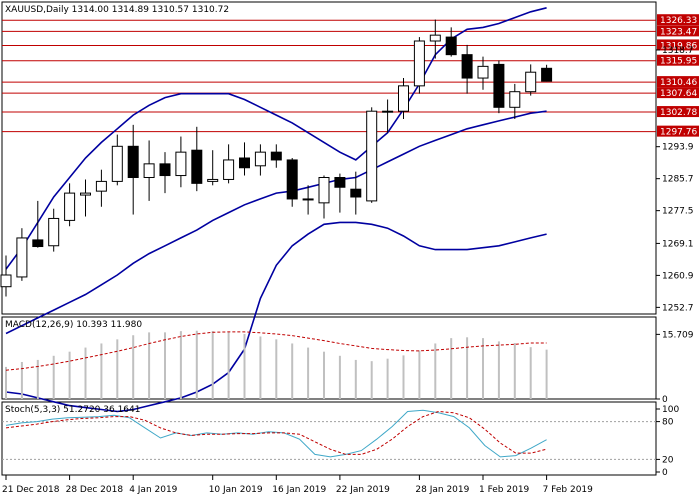 This screenshot has width=700, height=504. I want to click on date-tick-label: 28 Jan 2019, so click(442, 490).